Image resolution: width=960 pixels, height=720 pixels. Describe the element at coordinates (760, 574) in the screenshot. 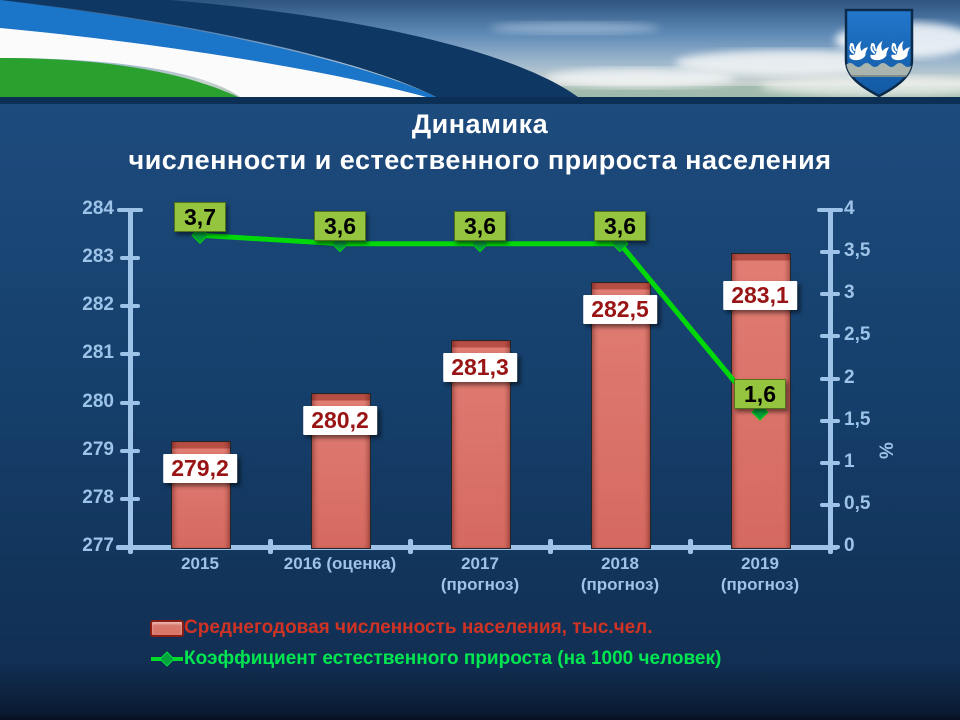

I see `x-axis-category-label: 2019 (прогноз)` at that location.